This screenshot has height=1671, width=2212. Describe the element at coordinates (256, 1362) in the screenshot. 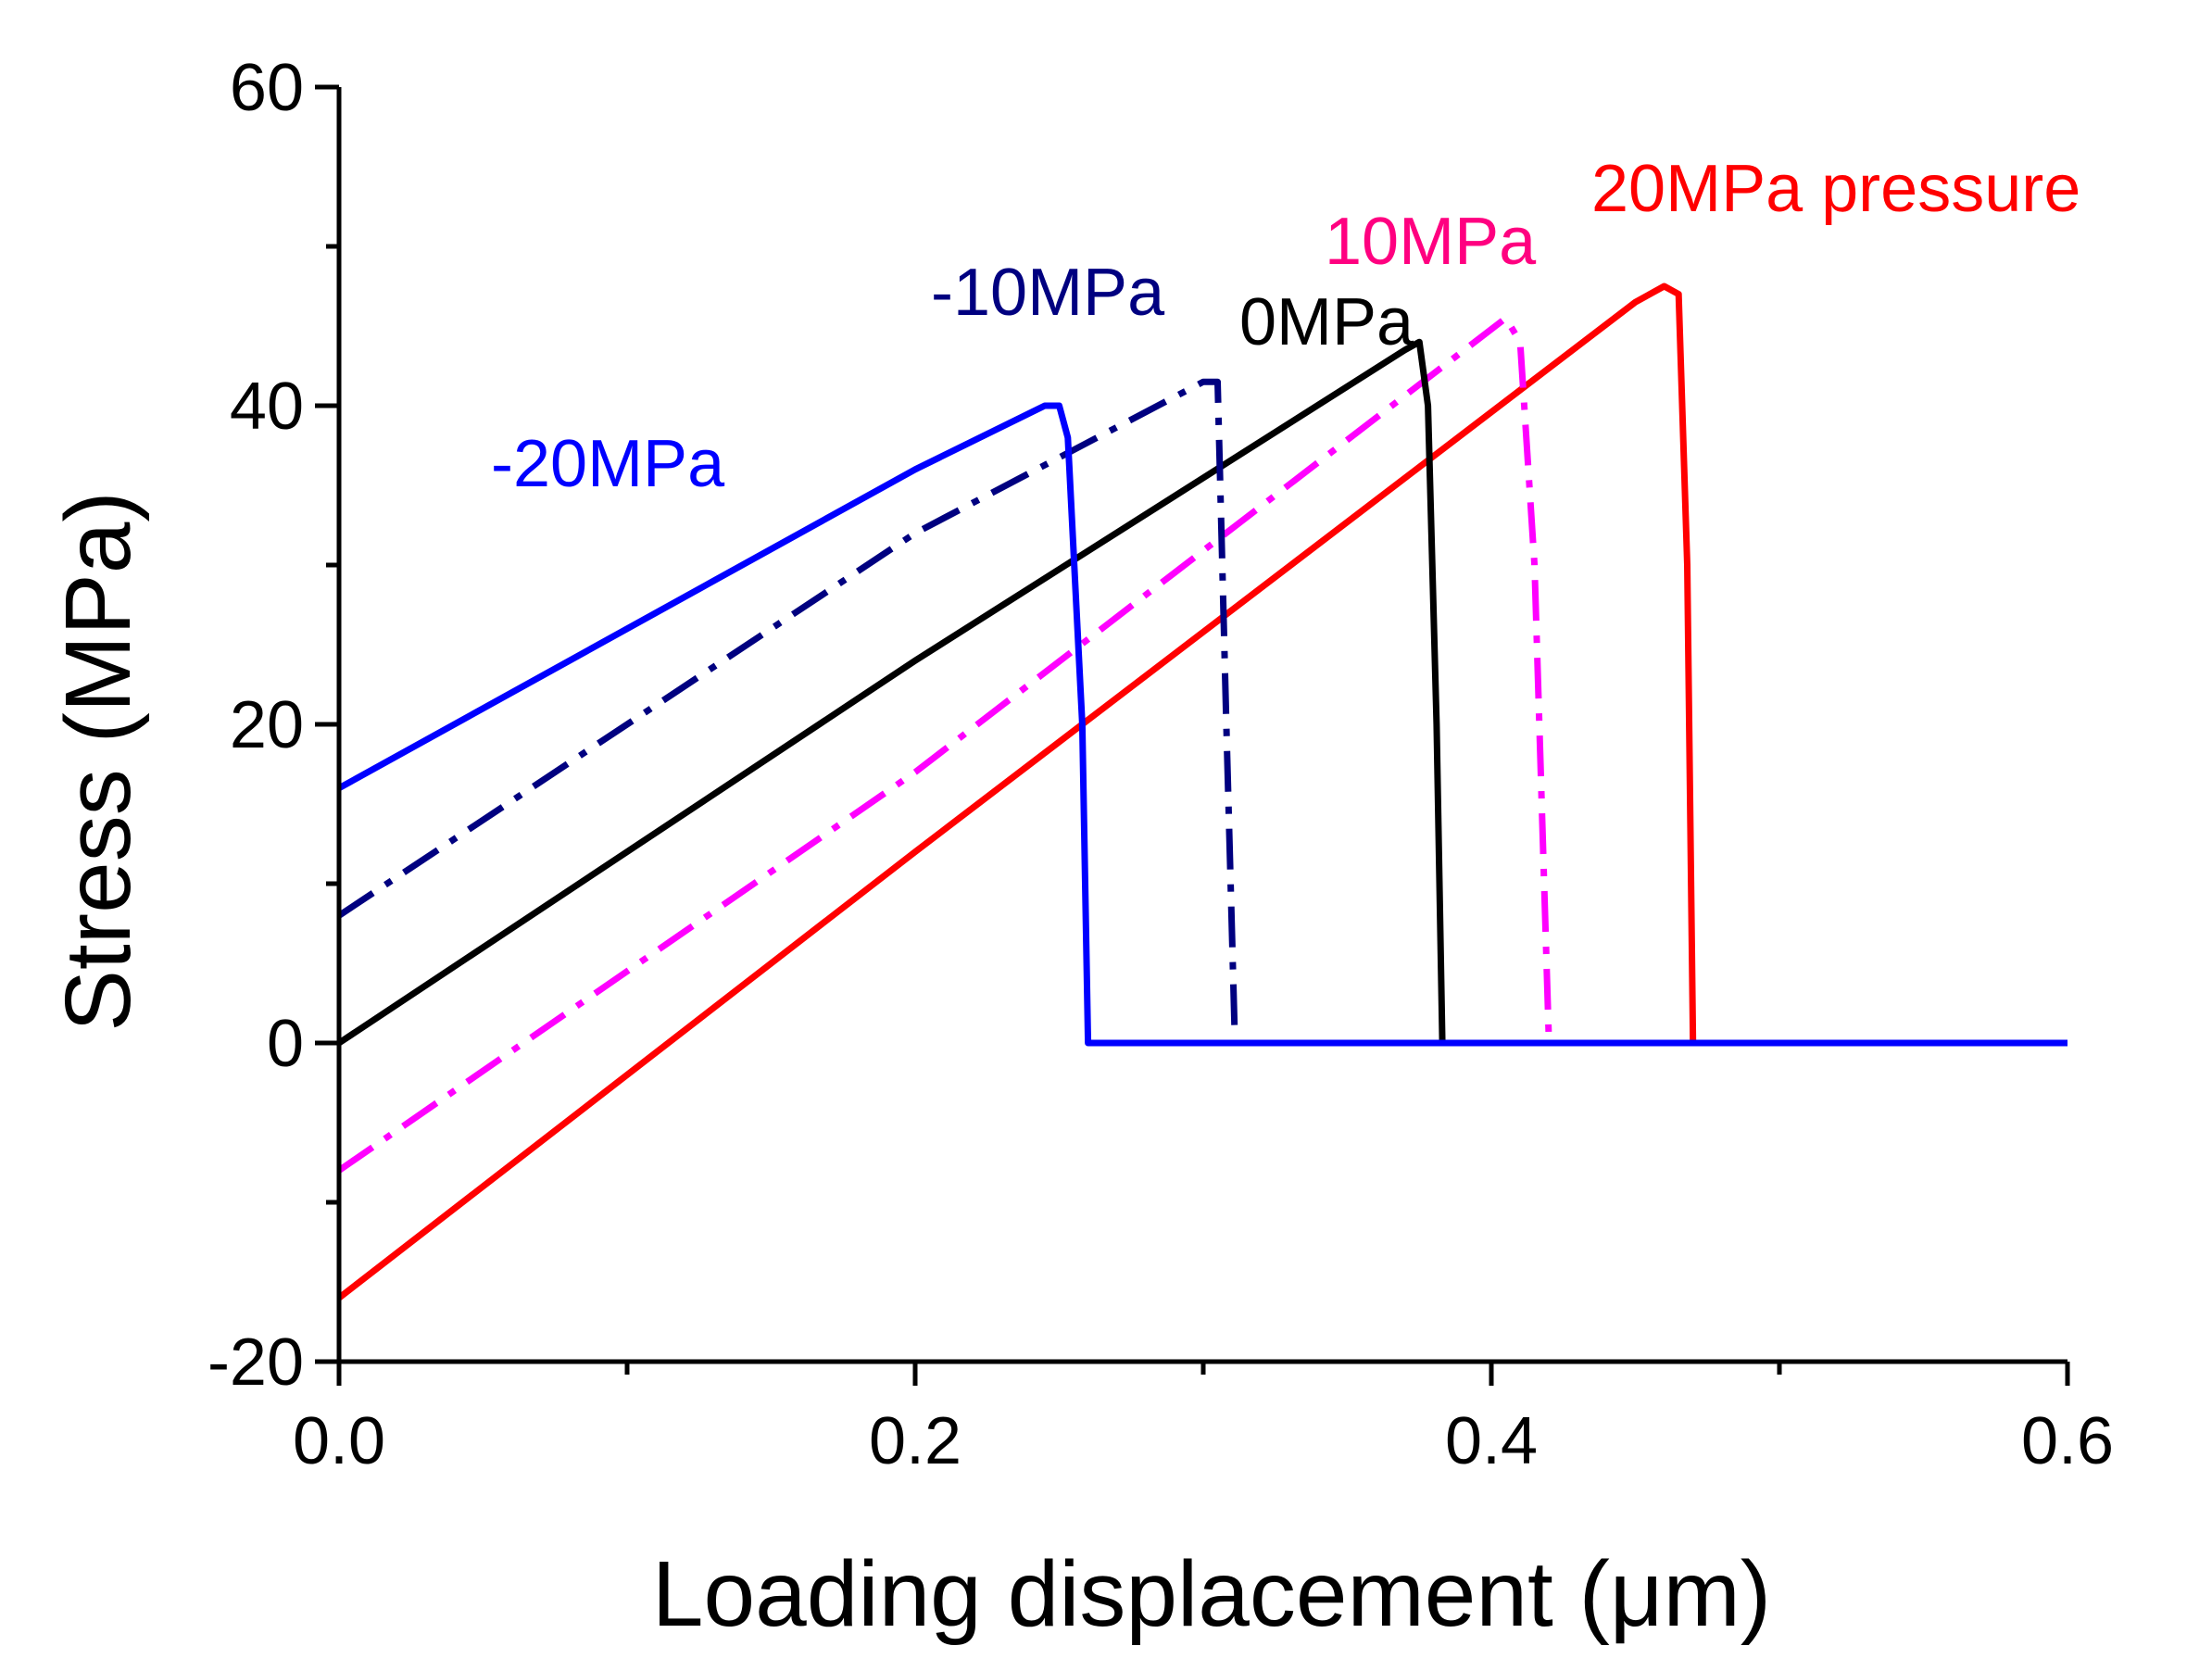

I see `y-tick-label: -20` at that location.